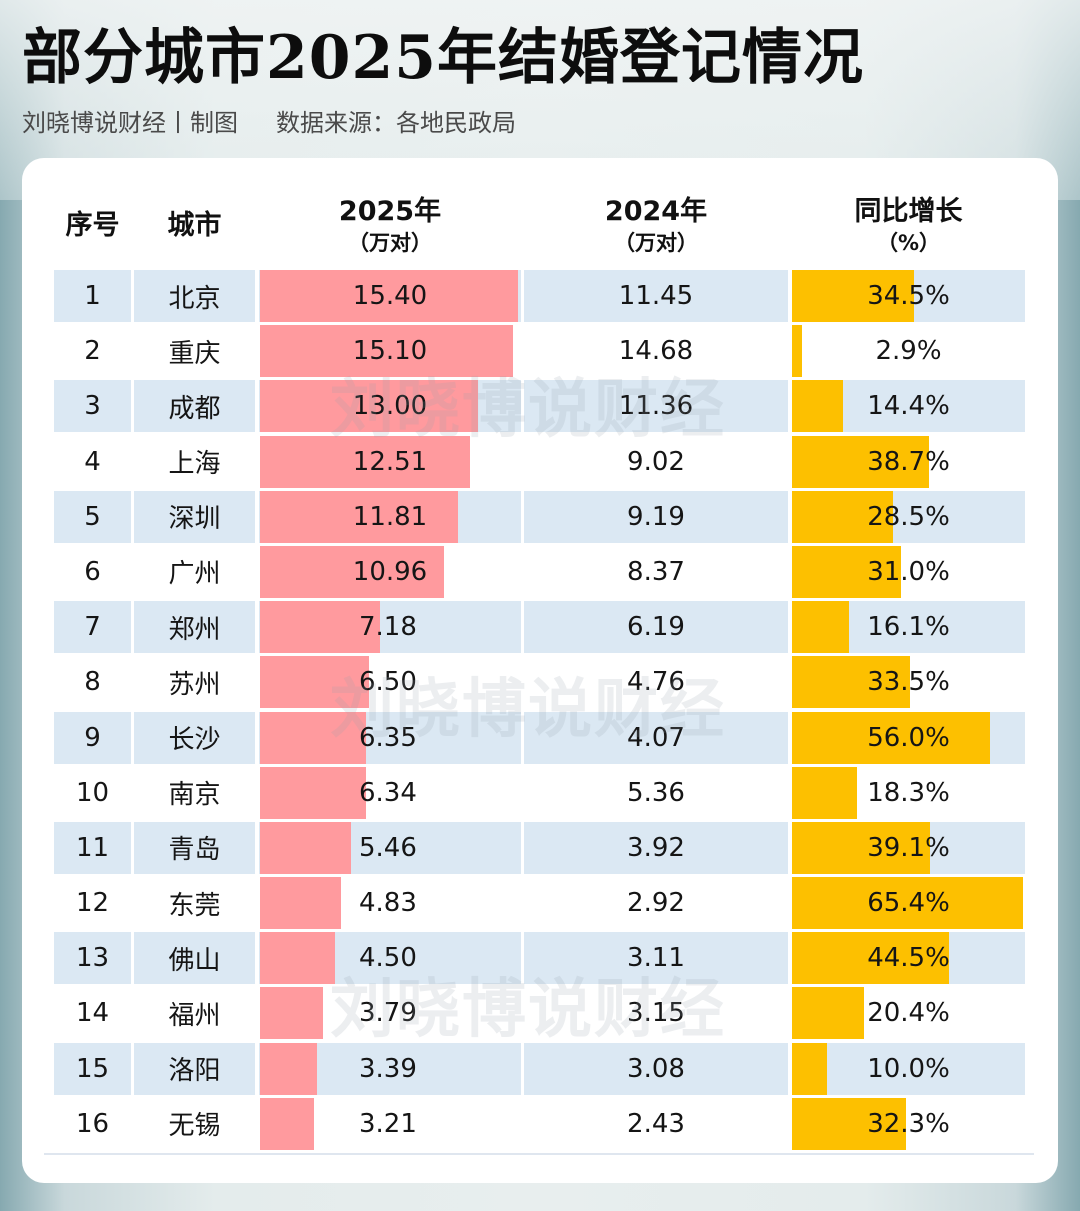 The image size is (1080, 1211). I want to click on table-row: 16 无锡 3.21 2.43 32.3%, so click(539, 1124).